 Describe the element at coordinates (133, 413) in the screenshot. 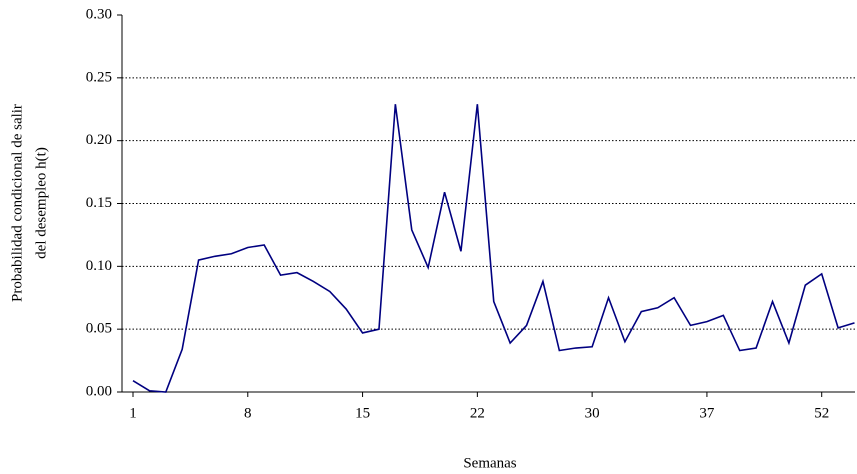

I see `x-tick-label: 1` at that location.